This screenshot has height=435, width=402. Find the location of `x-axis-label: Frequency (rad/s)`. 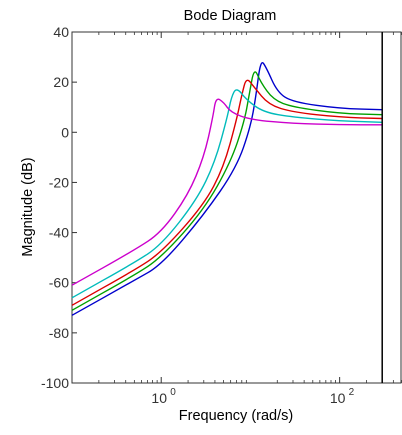

x-axis-label: Frequency (rad/s) is located at coordinates (236, 416).